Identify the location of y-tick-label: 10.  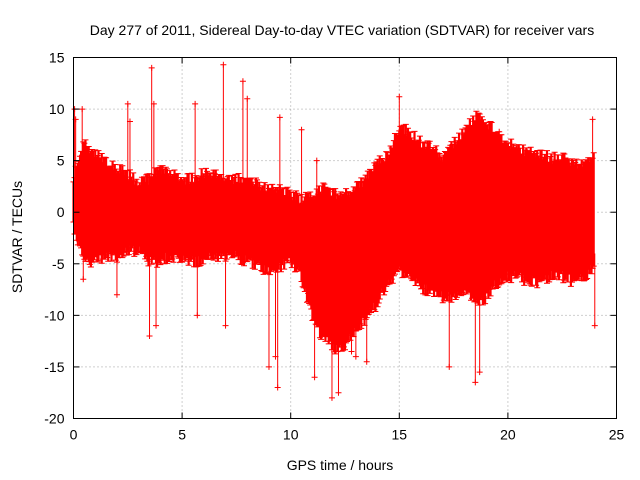
(57, 109).